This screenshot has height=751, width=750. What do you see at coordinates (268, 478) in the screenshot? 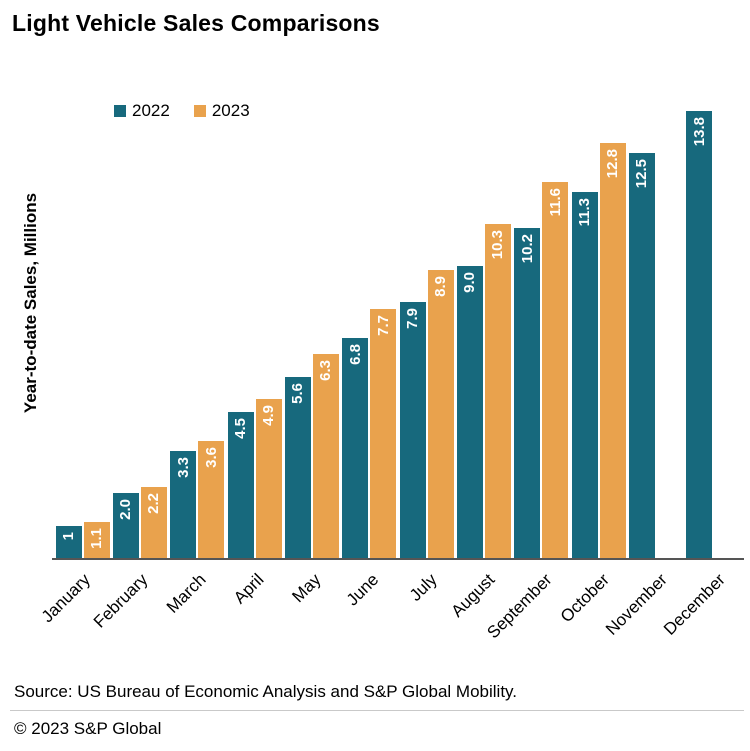
I see `bar-2023-april: 4.9` at bounding box center [268, 478].